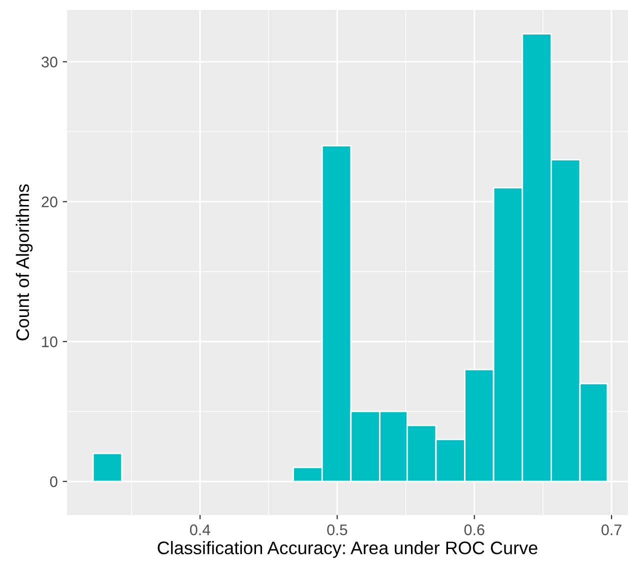 This screenshot has height=561, width=629. I want to click on x-tick-label: 0.5, so click(337, 530).